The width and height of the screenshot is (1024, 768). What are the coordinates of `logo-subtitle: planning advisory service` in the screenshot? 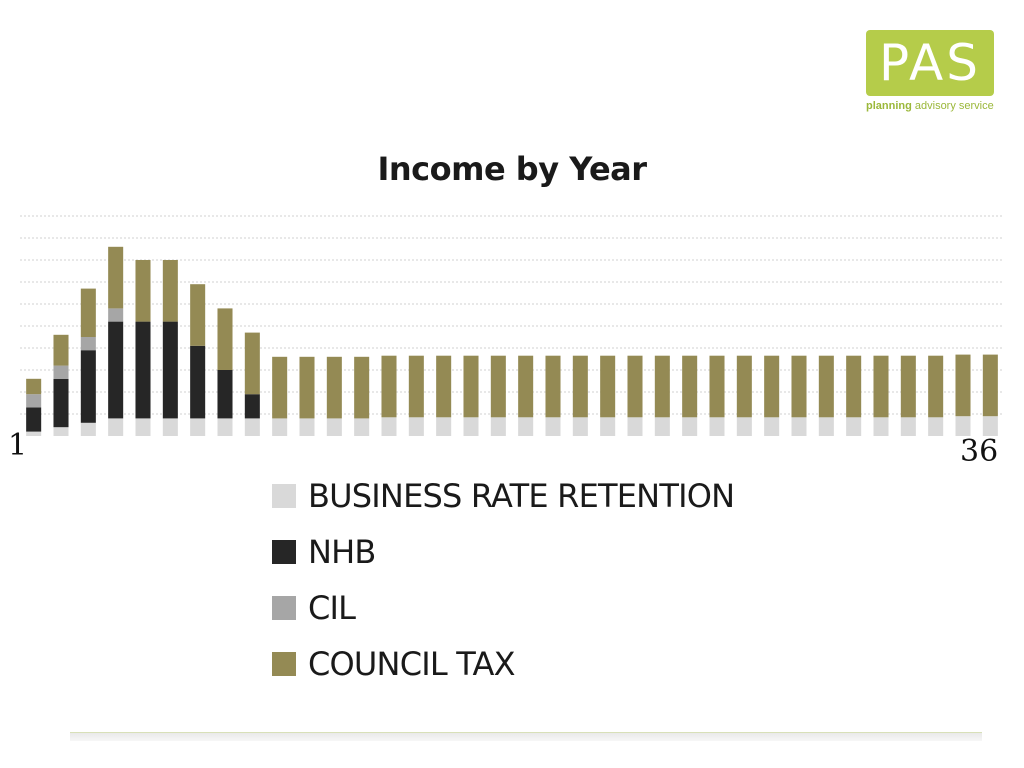 It's located at (932, 106).